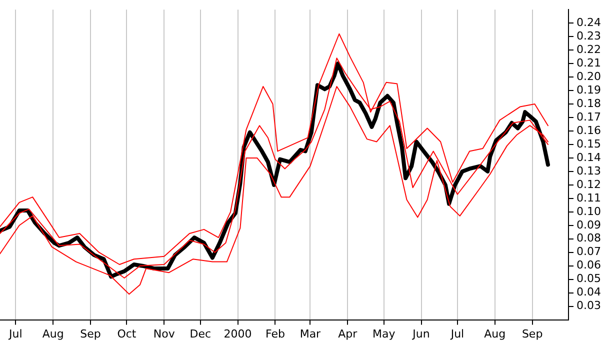 Image resolution: width=608 pixels, height=346 pixels. What do you see at coordinates (589, 117) in the screenshot?
I see `y-tick-label: 0.17` at bounding box center [589, 117].